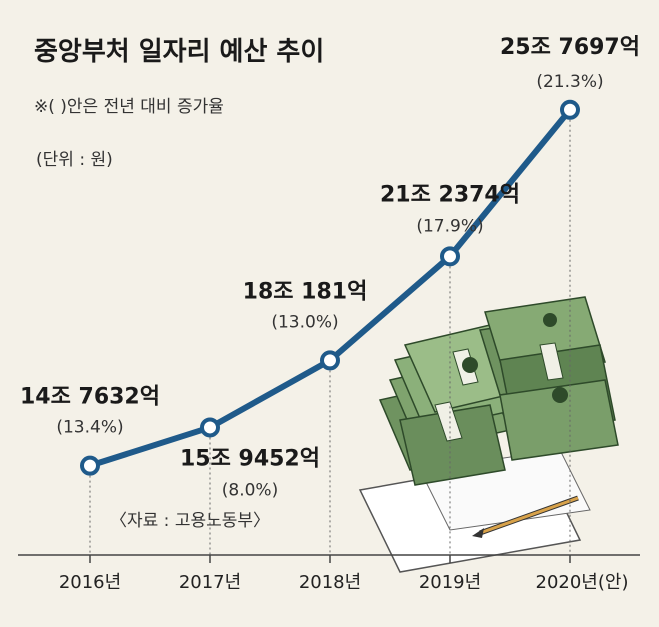  I want to click on value-label: 15조 9452억, so click(250, 458).